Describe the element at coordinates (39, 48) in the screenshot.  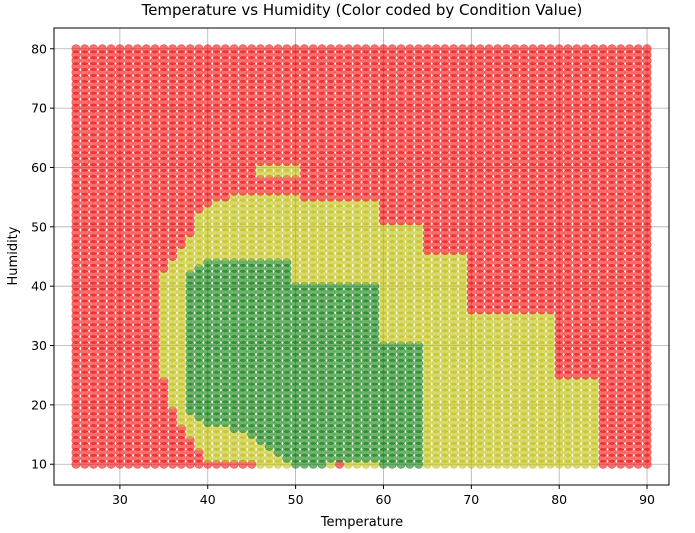
I see `y-tick-label: 80` at that location.